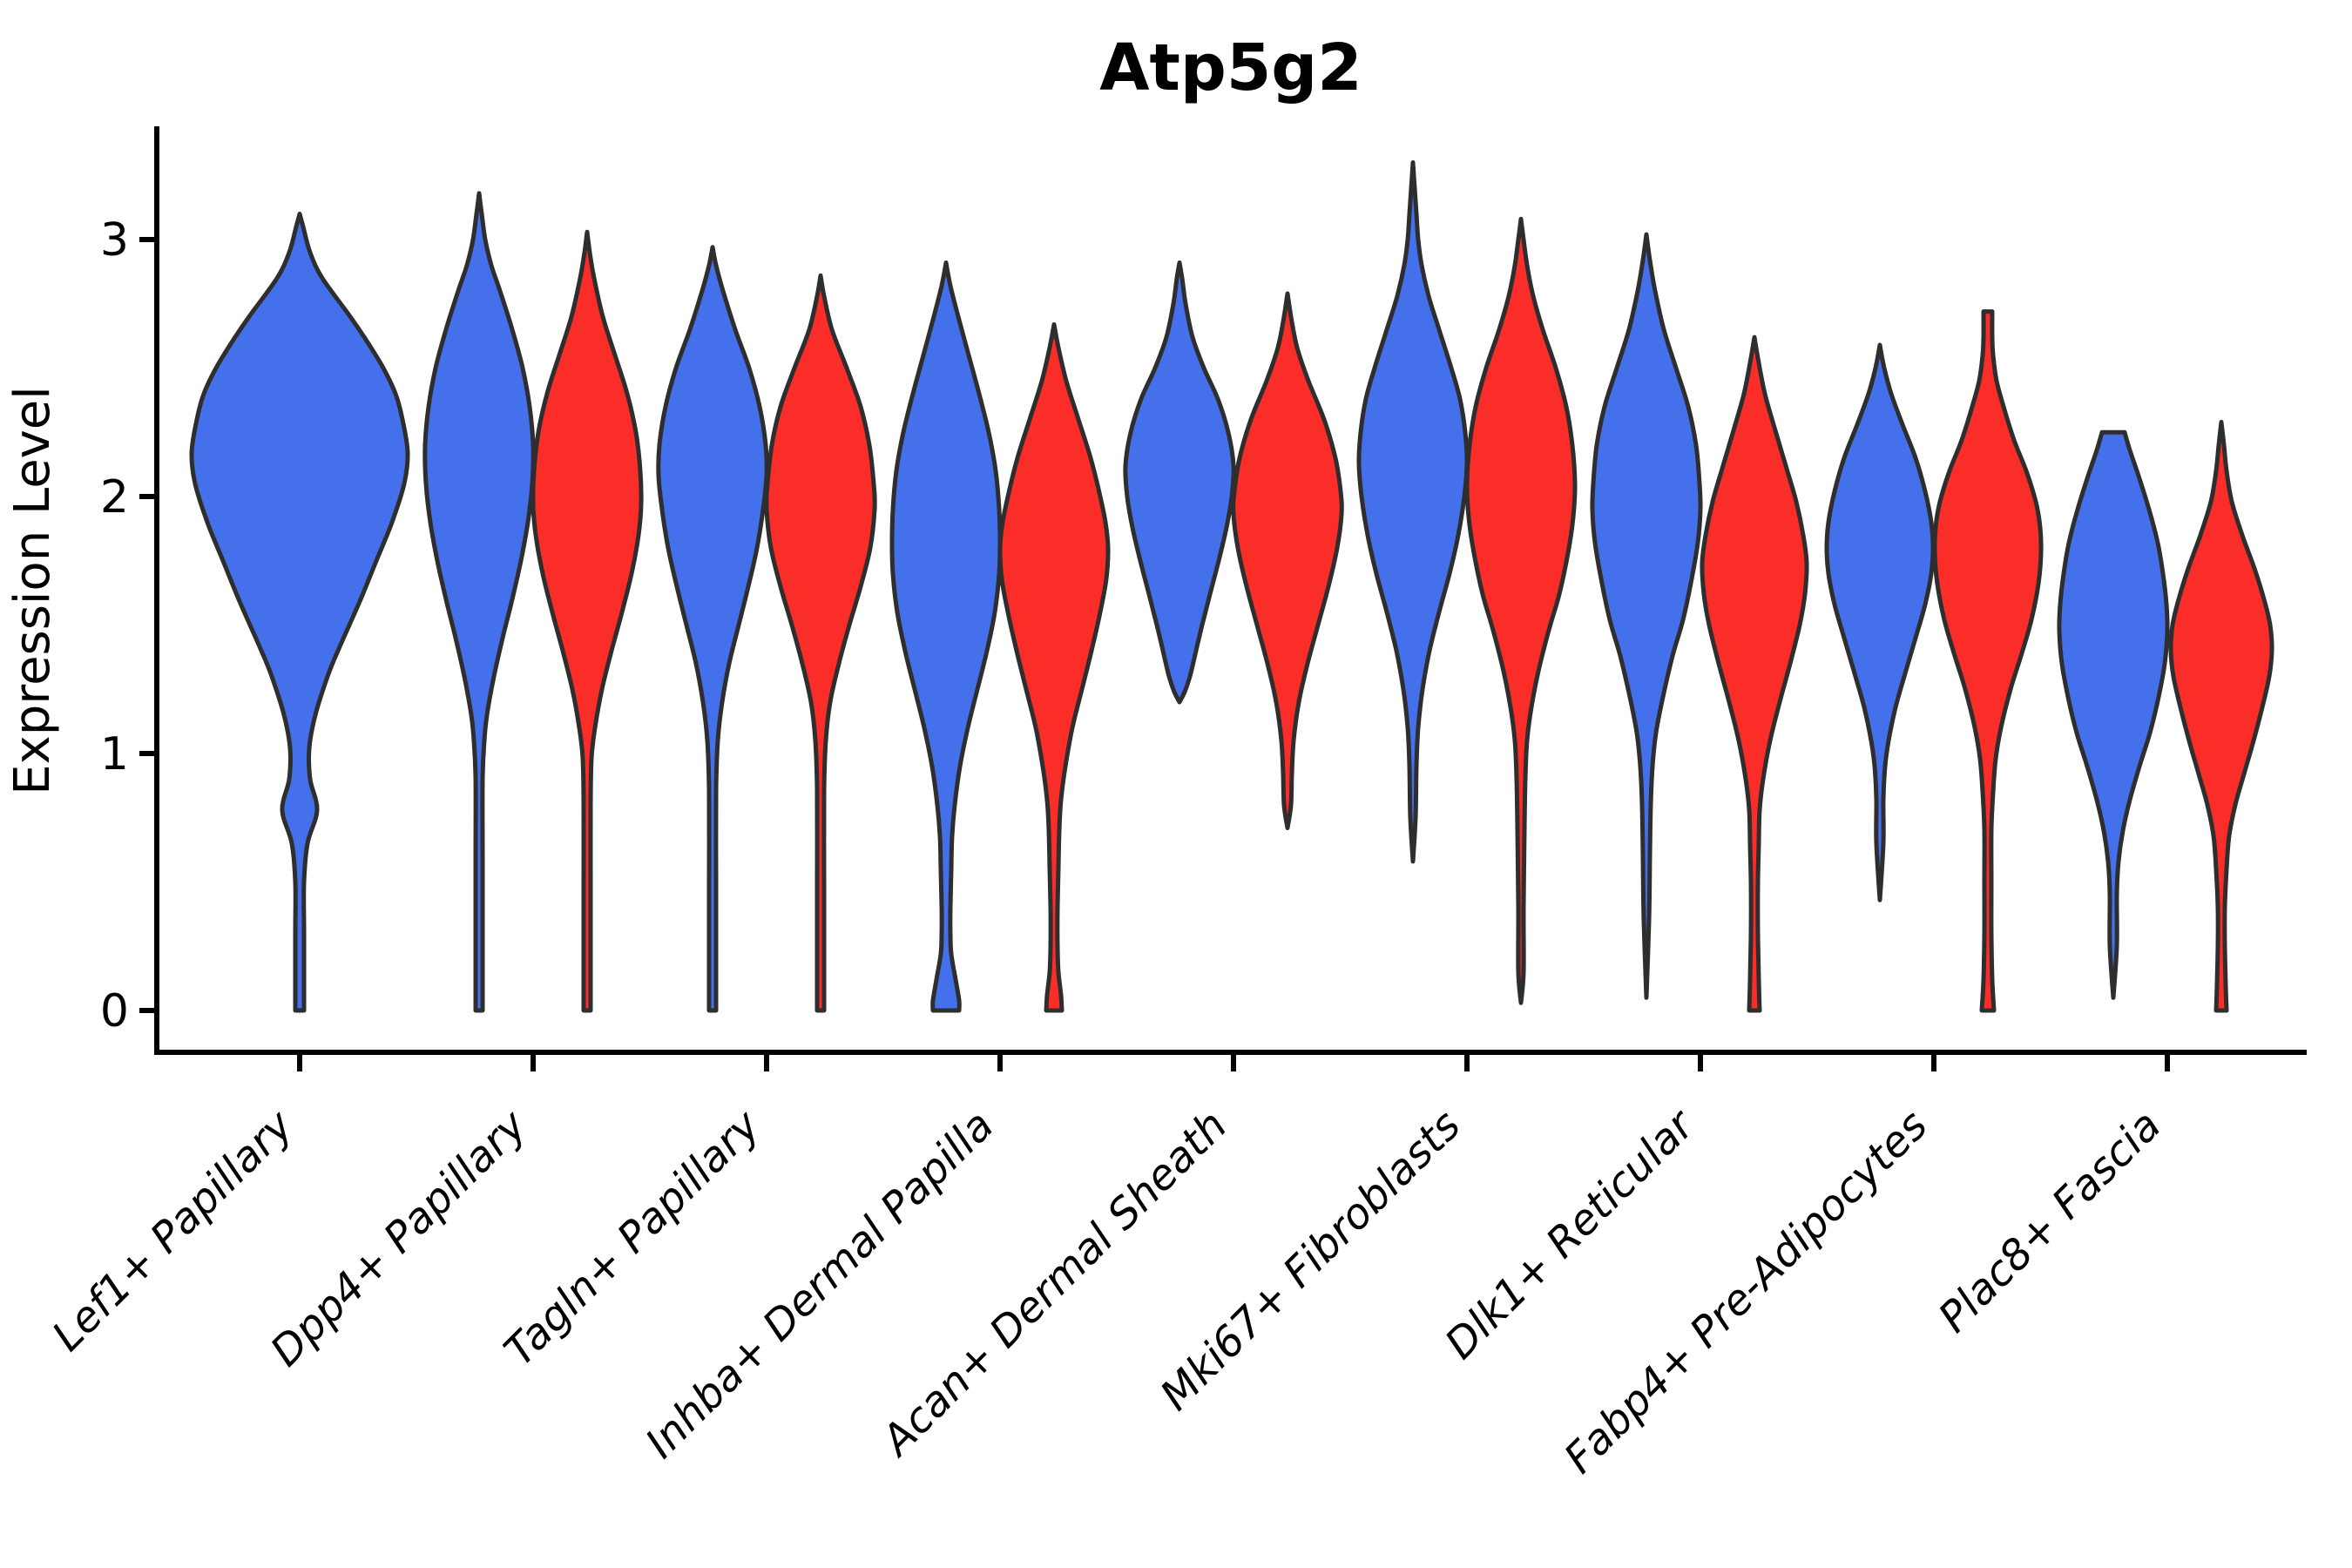 The height and width of the screenshot is (1568, 2352). Describe the element at coordinates (114, 240) in the screenshot. I see `y-tick-label-3: 3` at that location.